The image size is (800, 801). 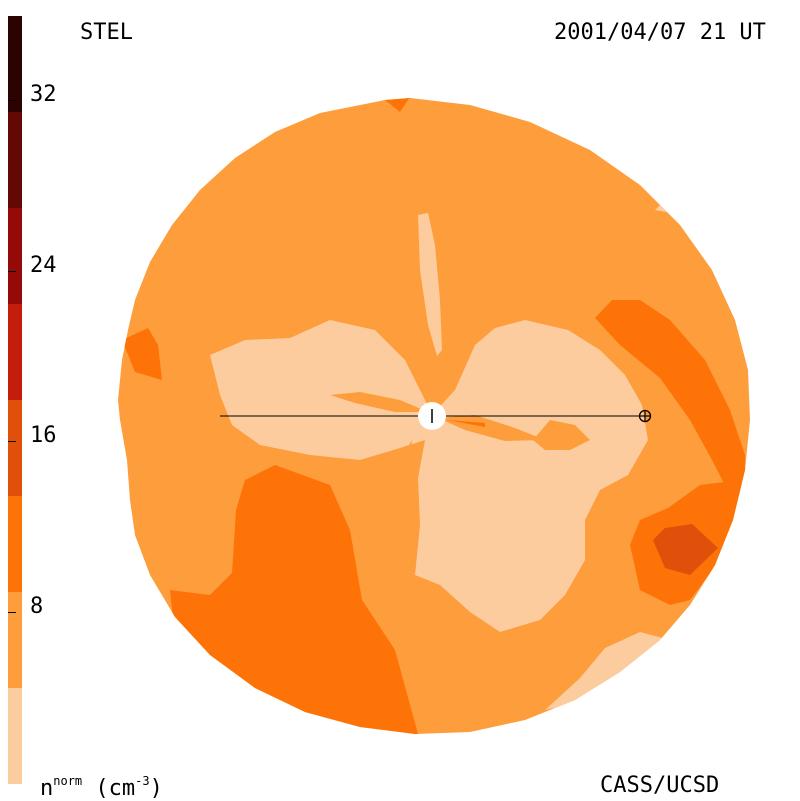 What do you see at coordinates (685, 549) in the screenshot?
I see `region-right-spot-darkest` at bounding box center [685, 549].